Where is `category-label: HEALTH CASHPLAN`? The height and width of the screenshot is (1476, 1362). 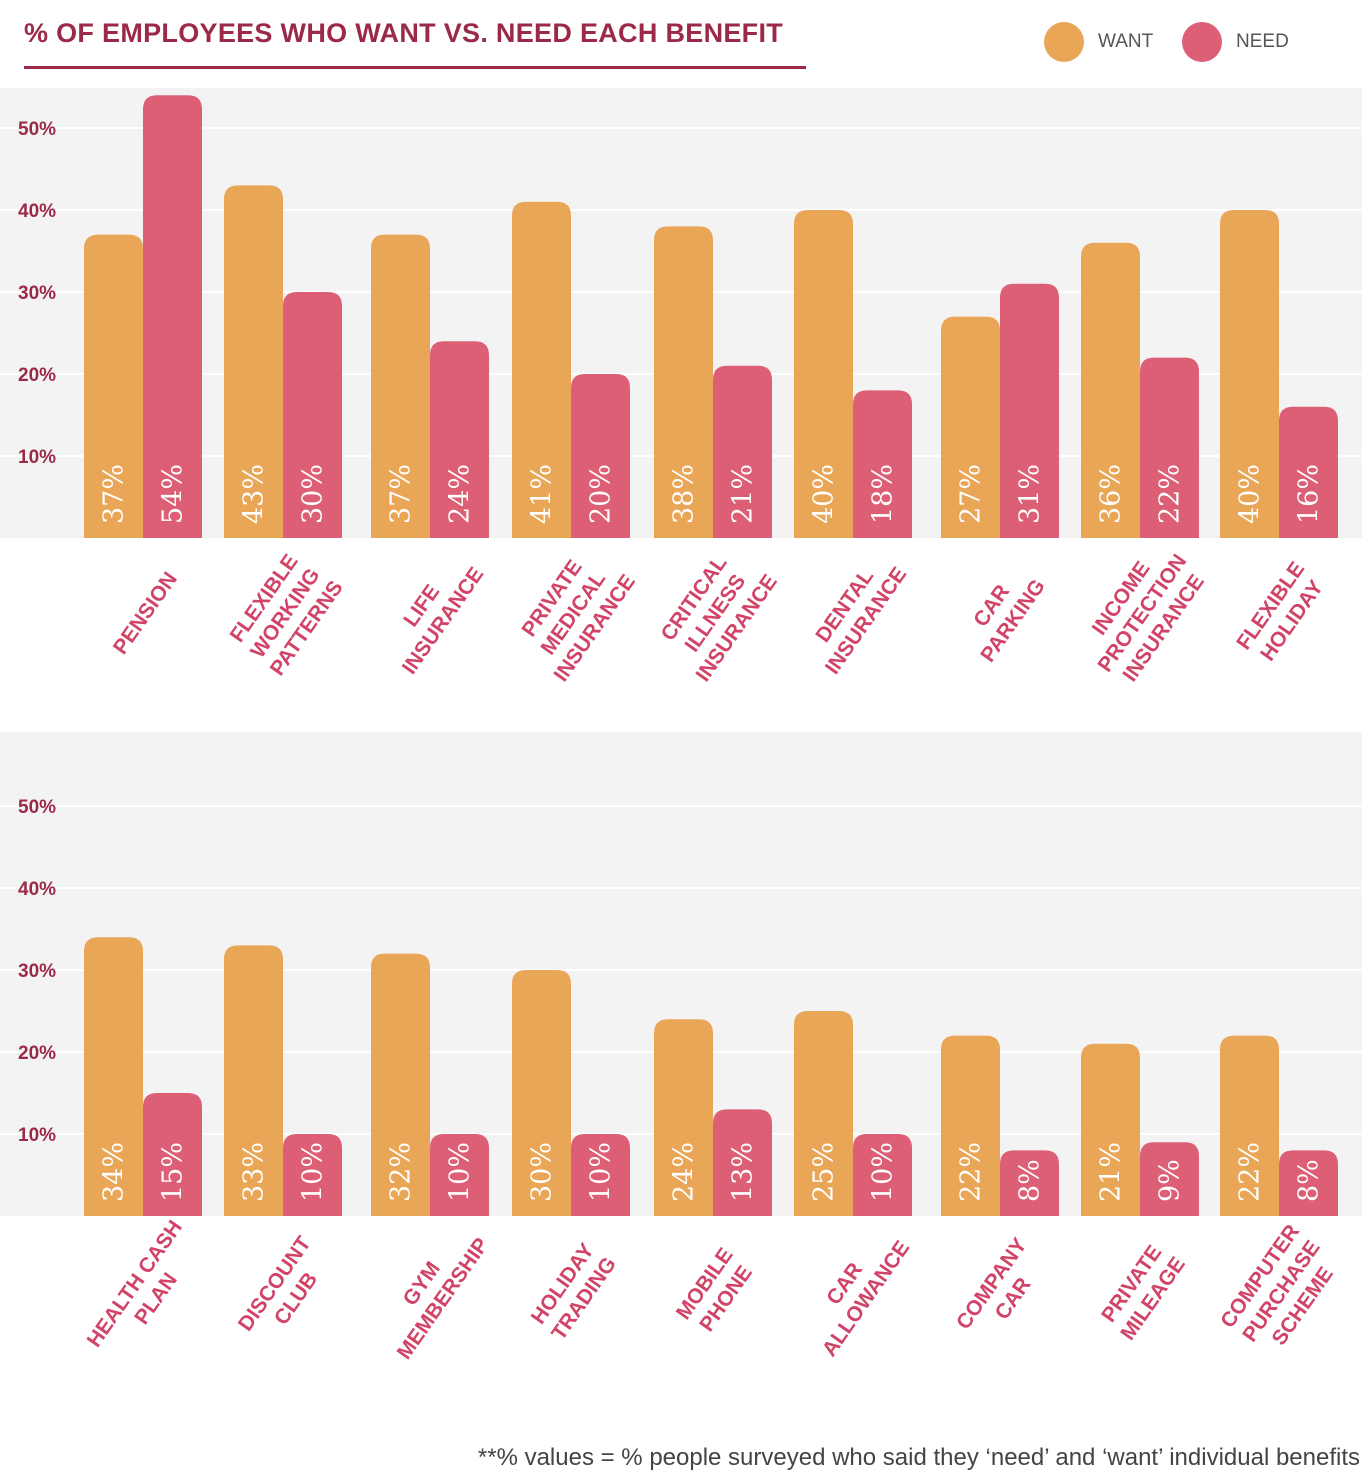
category-label: HEALTH CASHPLAN is located at coordinates (146, 1291).